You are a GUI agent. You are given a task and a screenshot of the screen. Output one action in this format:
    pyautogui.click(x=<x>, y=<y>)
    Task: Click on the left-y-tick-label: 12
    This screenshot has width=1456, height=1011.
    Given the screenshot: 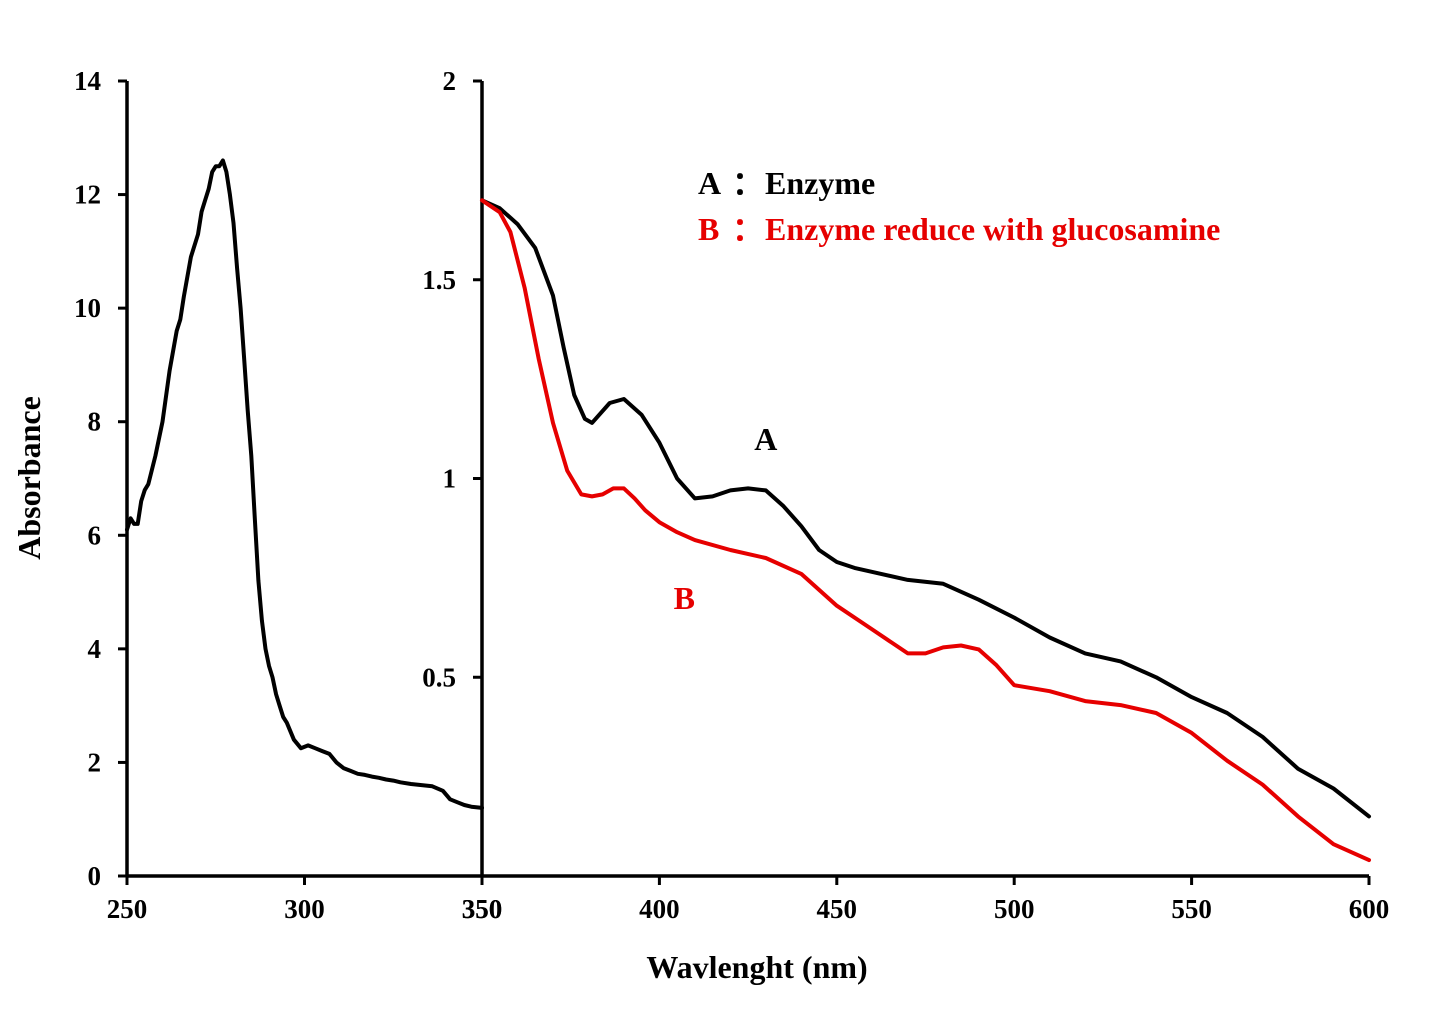 What is the action you would take?
    pyautogui.click(x=87, y=195)
    